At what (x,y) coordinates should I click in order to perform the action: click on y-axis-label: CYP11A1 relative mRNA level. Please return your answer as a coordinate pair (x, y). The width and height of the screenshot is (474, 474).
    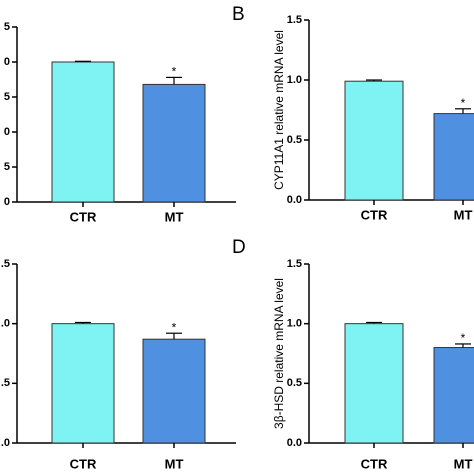
    Looking at the image, I should click on (279, 110).